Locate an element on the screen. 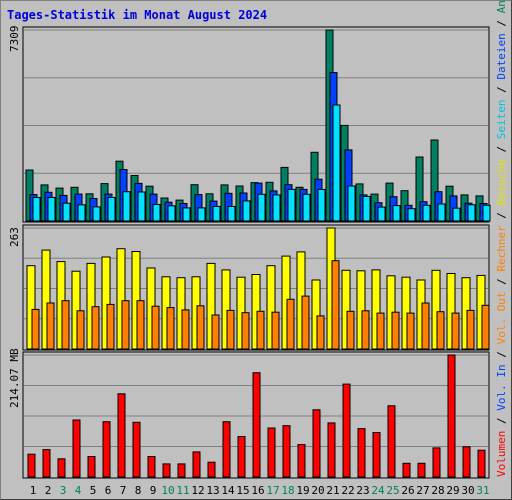  x-tick-label: 1 is located at coordinates (33, 490).